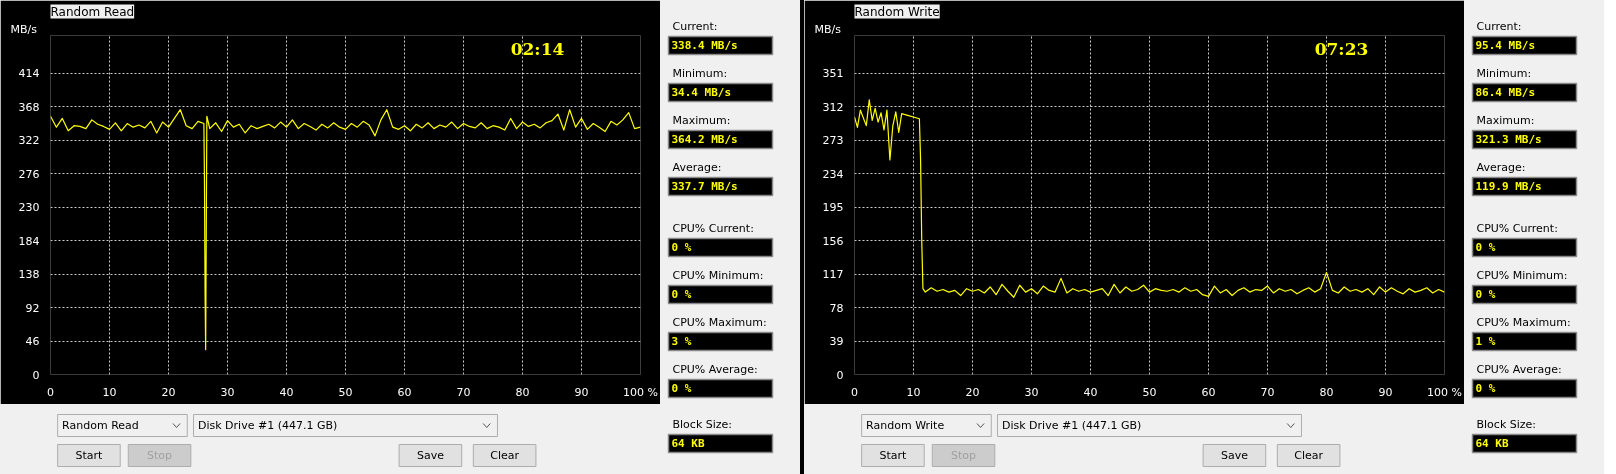 Image resolution: width=1616 pixels, height=474 pixels. What do you see at coordinates (905, 425) in the screenshot?
I see `text: Random Write` at bounding box center [905, 425].